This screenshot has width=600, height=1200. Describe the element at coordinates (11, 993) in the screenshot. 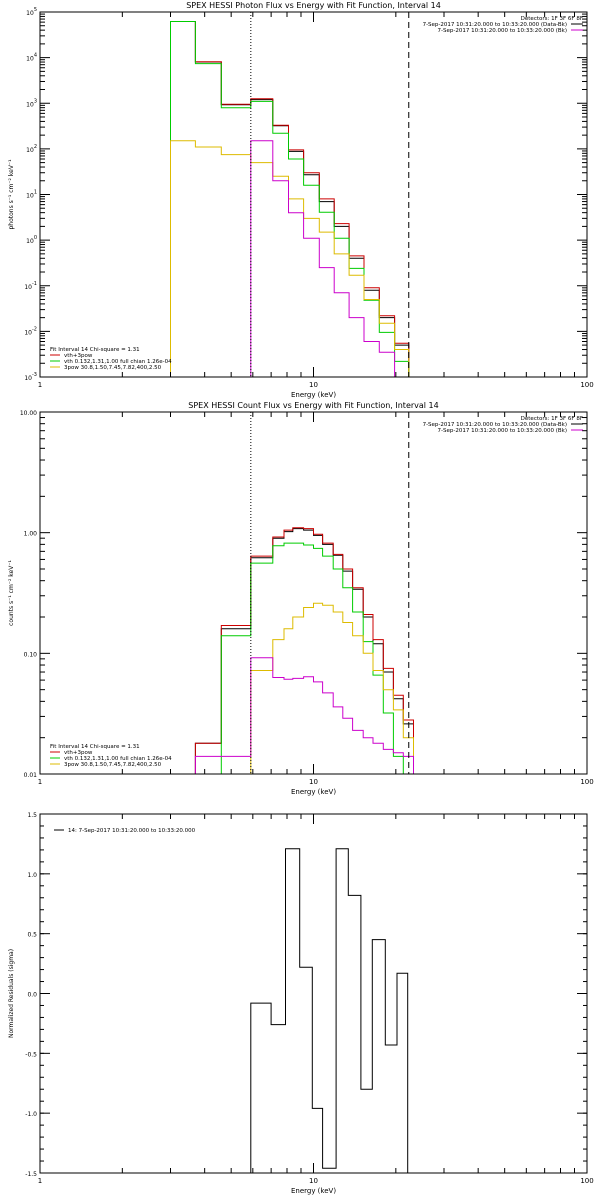

I see `y-axis-label: Normalized Residuals (sigma)` at that location.